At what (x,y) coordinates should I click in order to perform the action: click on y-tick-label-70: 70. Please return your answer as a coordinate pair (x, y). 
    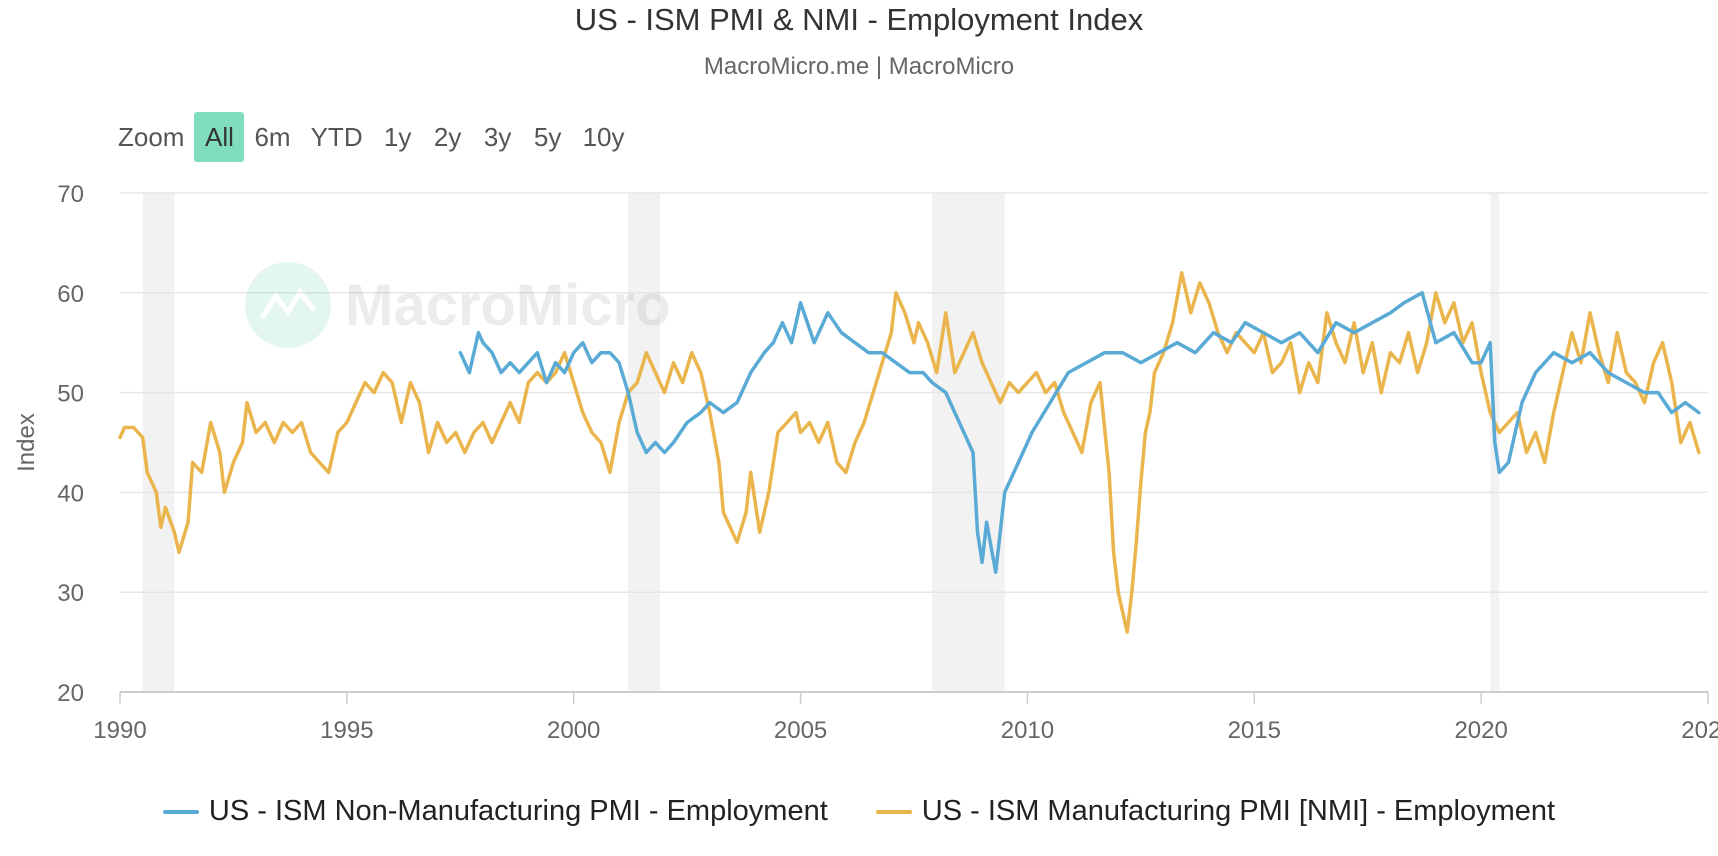
    Looking at the image, I should click on (70, 194).